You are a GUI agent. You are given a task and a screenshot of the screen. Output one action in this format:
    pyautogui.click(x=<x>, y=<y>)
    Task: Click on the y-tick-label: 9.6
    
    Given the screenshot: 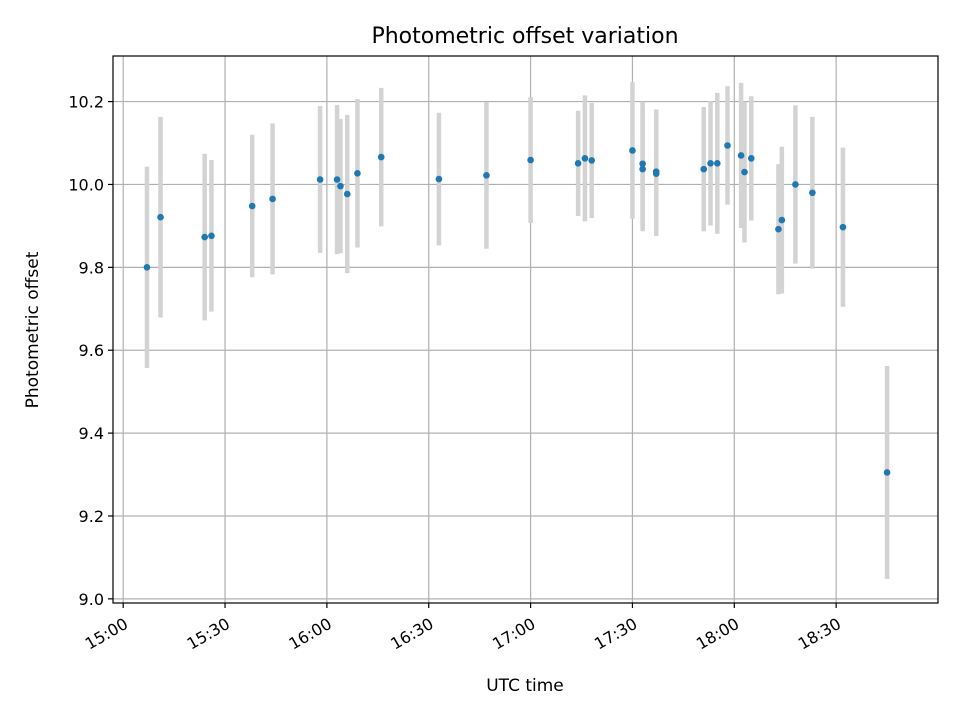 What is the action you would take?
    pyautogui.click(x=91, y=350)
    